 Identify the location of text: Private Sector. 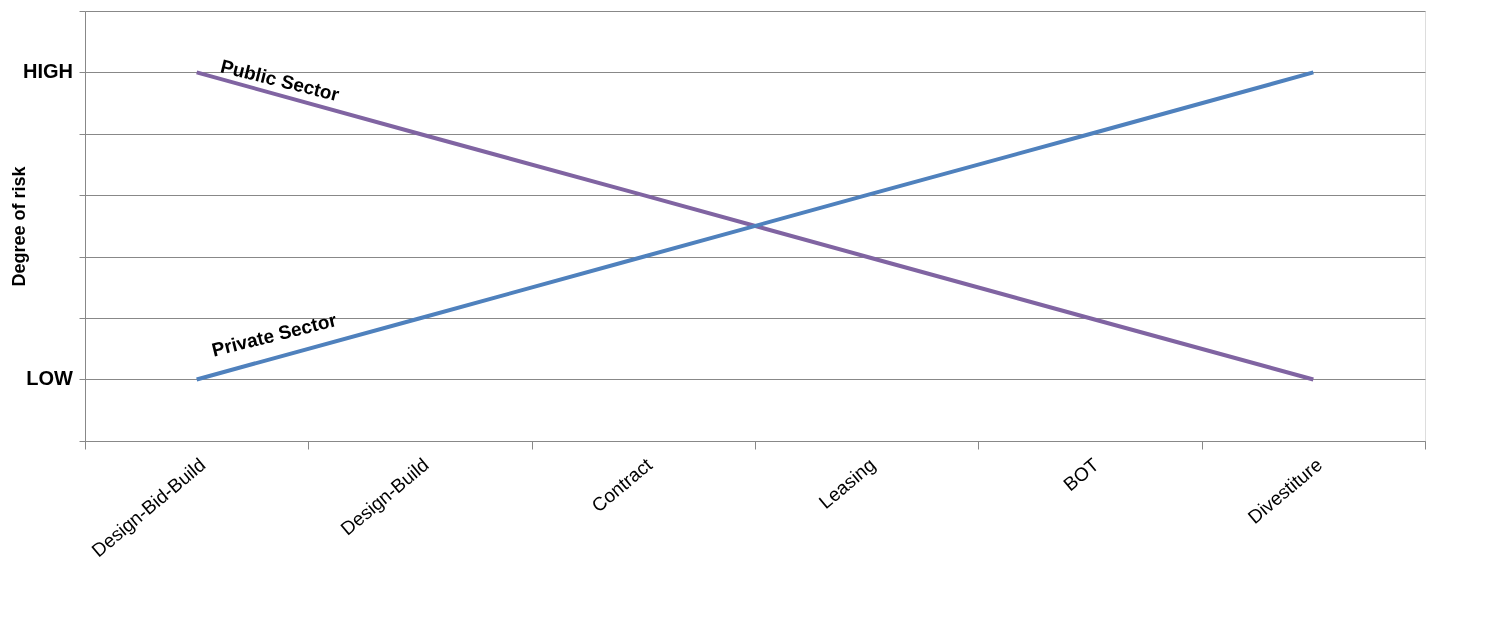
(274, 335).